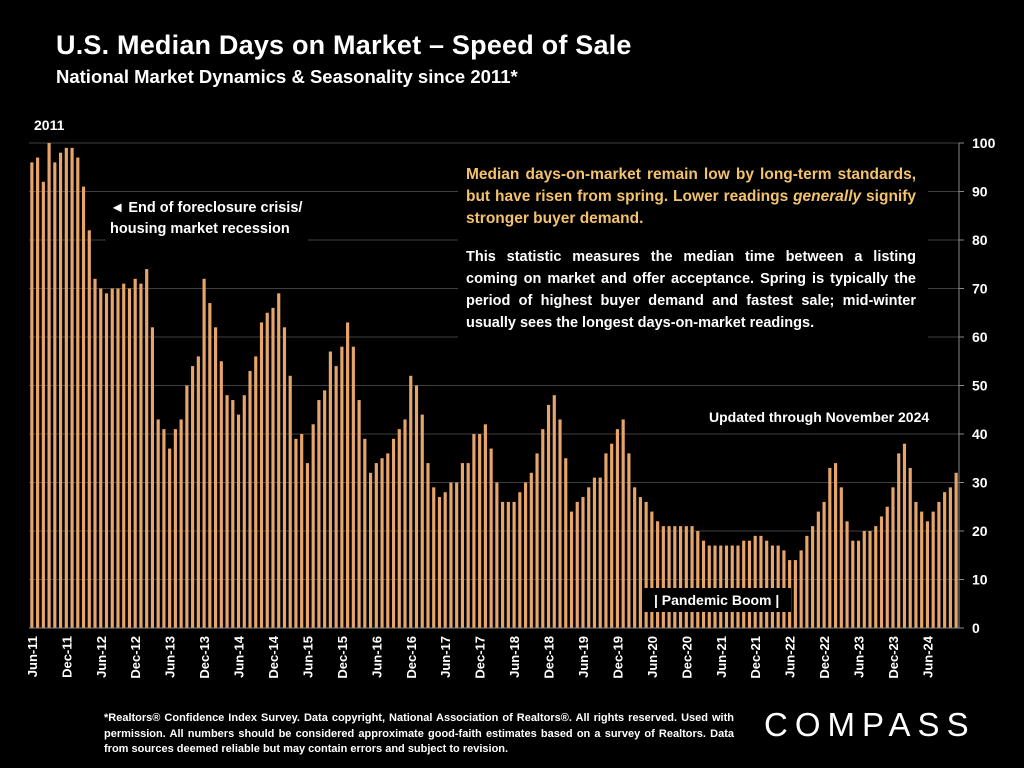 The height and width of the screenshot is (768, 1024). Describe the element at coordinates (859, 657) in the screenshot. I see `x-tick-label: Jun-23` at that location.